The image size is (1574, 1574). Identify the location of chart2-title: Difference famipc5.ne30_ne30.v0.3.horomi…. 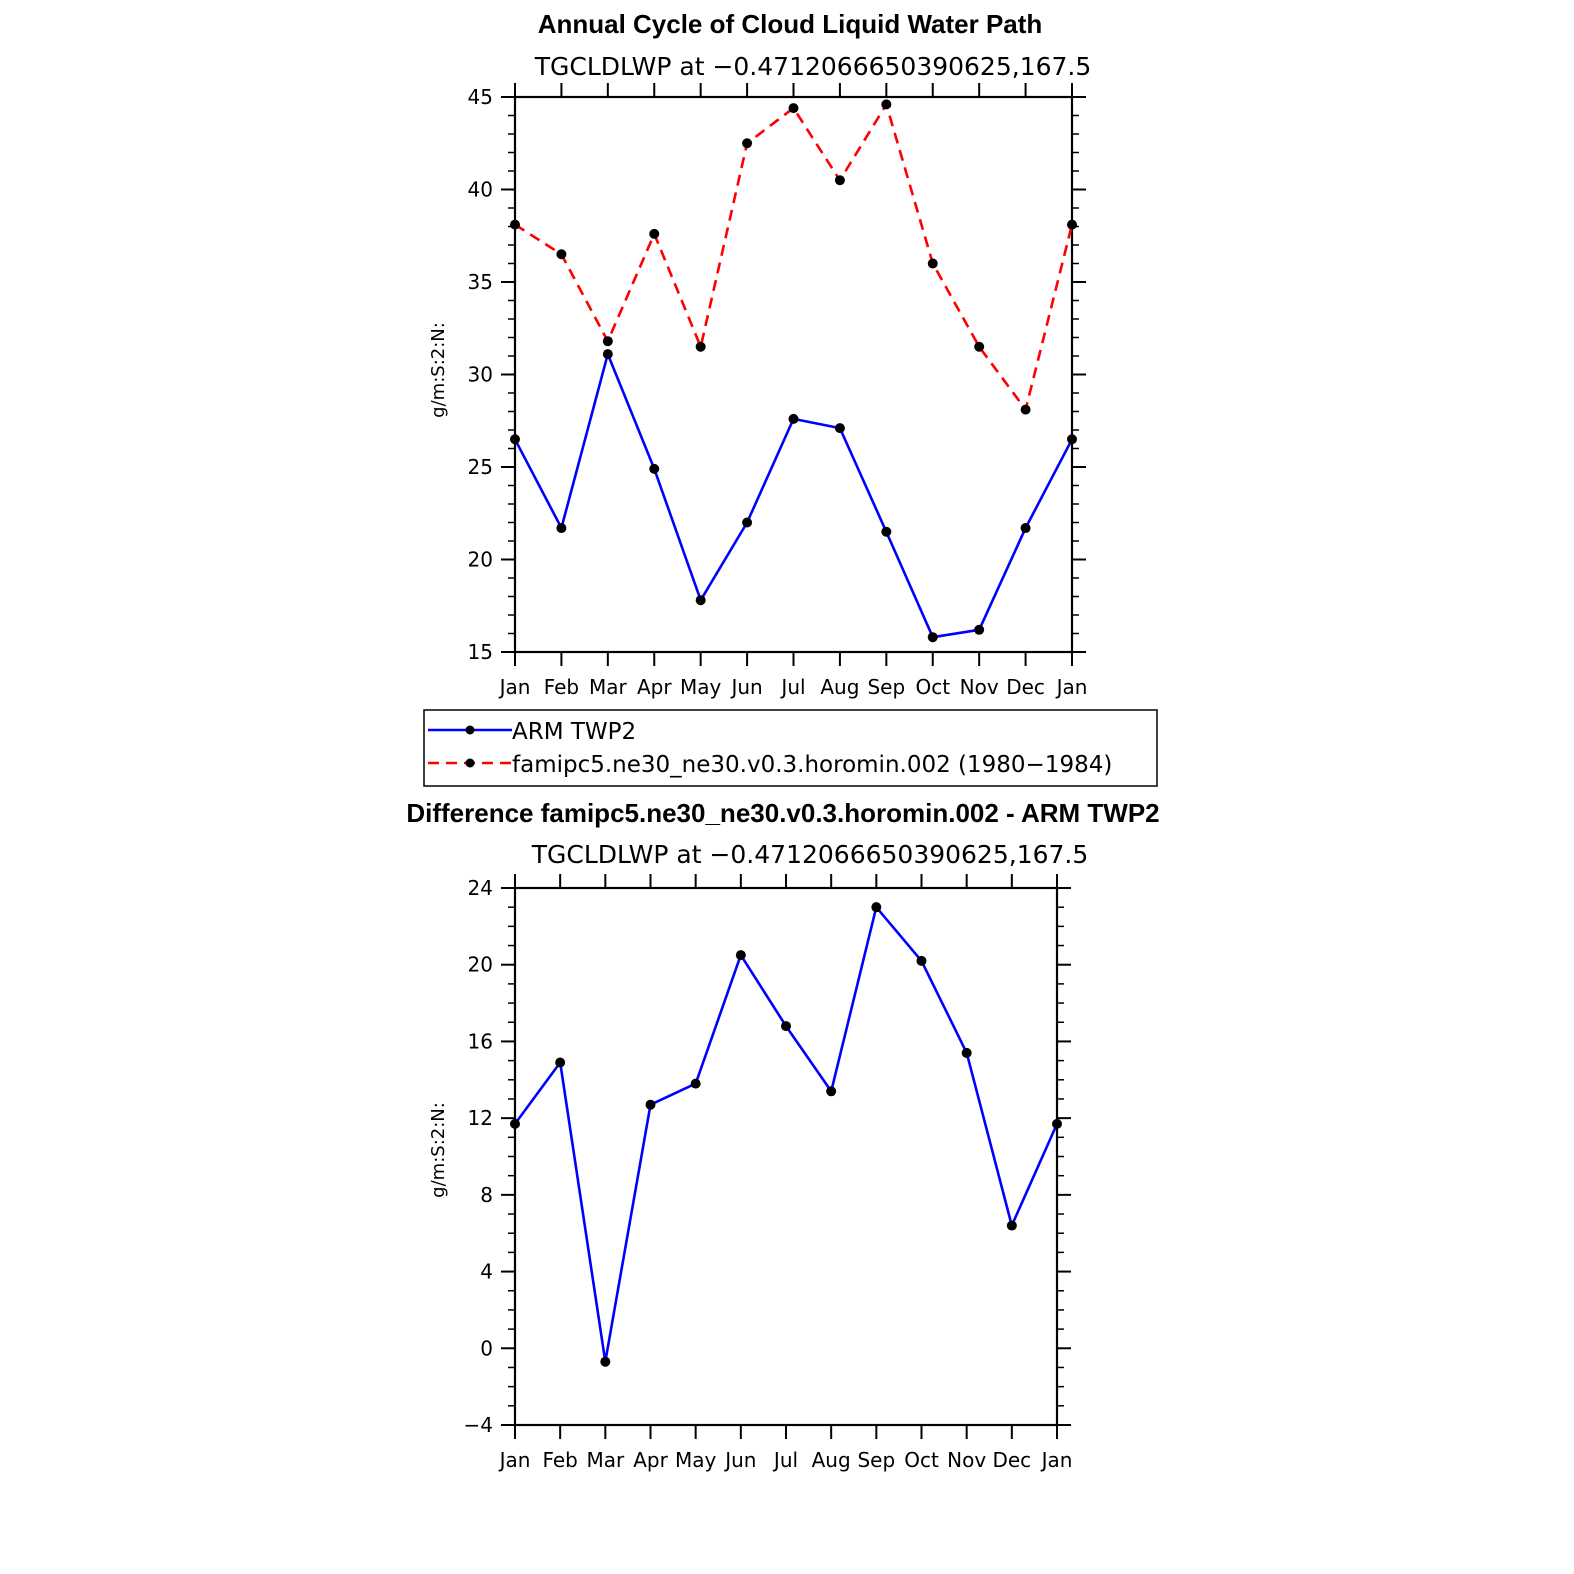
(782, 813).